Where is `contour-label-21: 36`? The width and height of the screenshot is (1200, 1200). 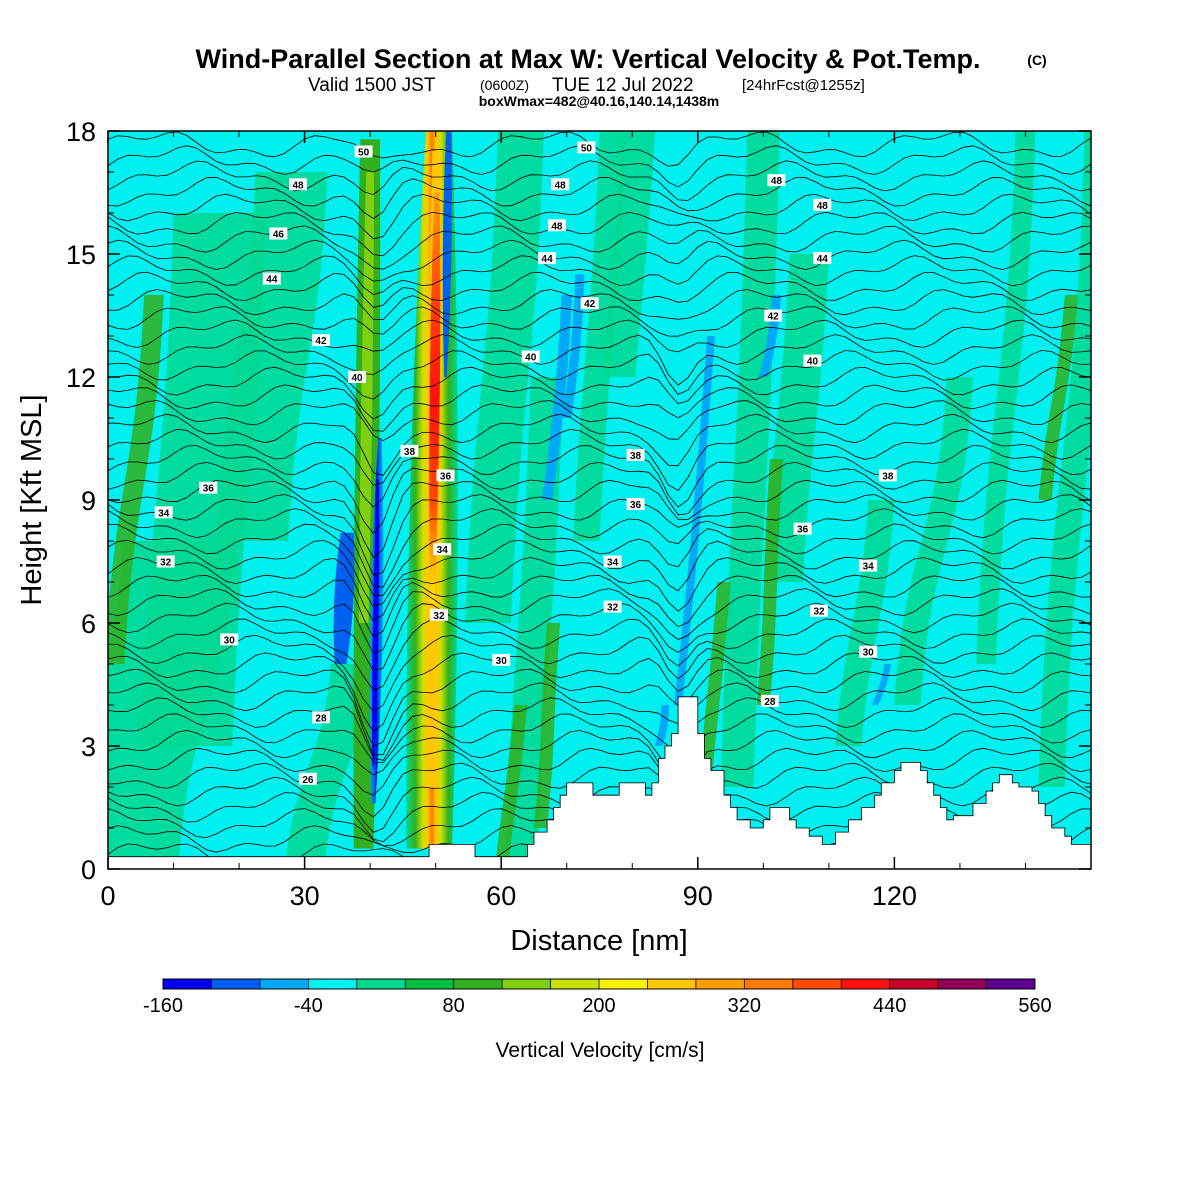 contour-label-21: 36 is located at coordinates (445, 475).